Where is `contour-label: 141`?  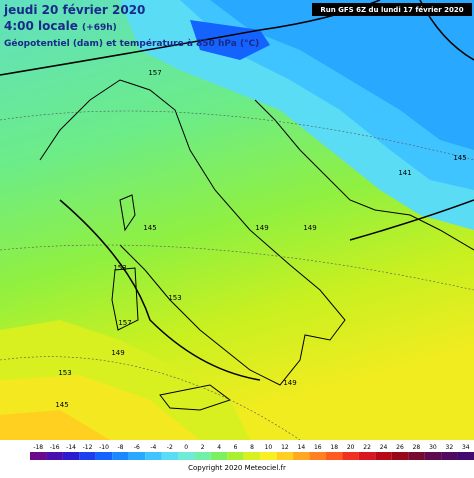 contour-label: 141 is located at coordinates (404, 173).